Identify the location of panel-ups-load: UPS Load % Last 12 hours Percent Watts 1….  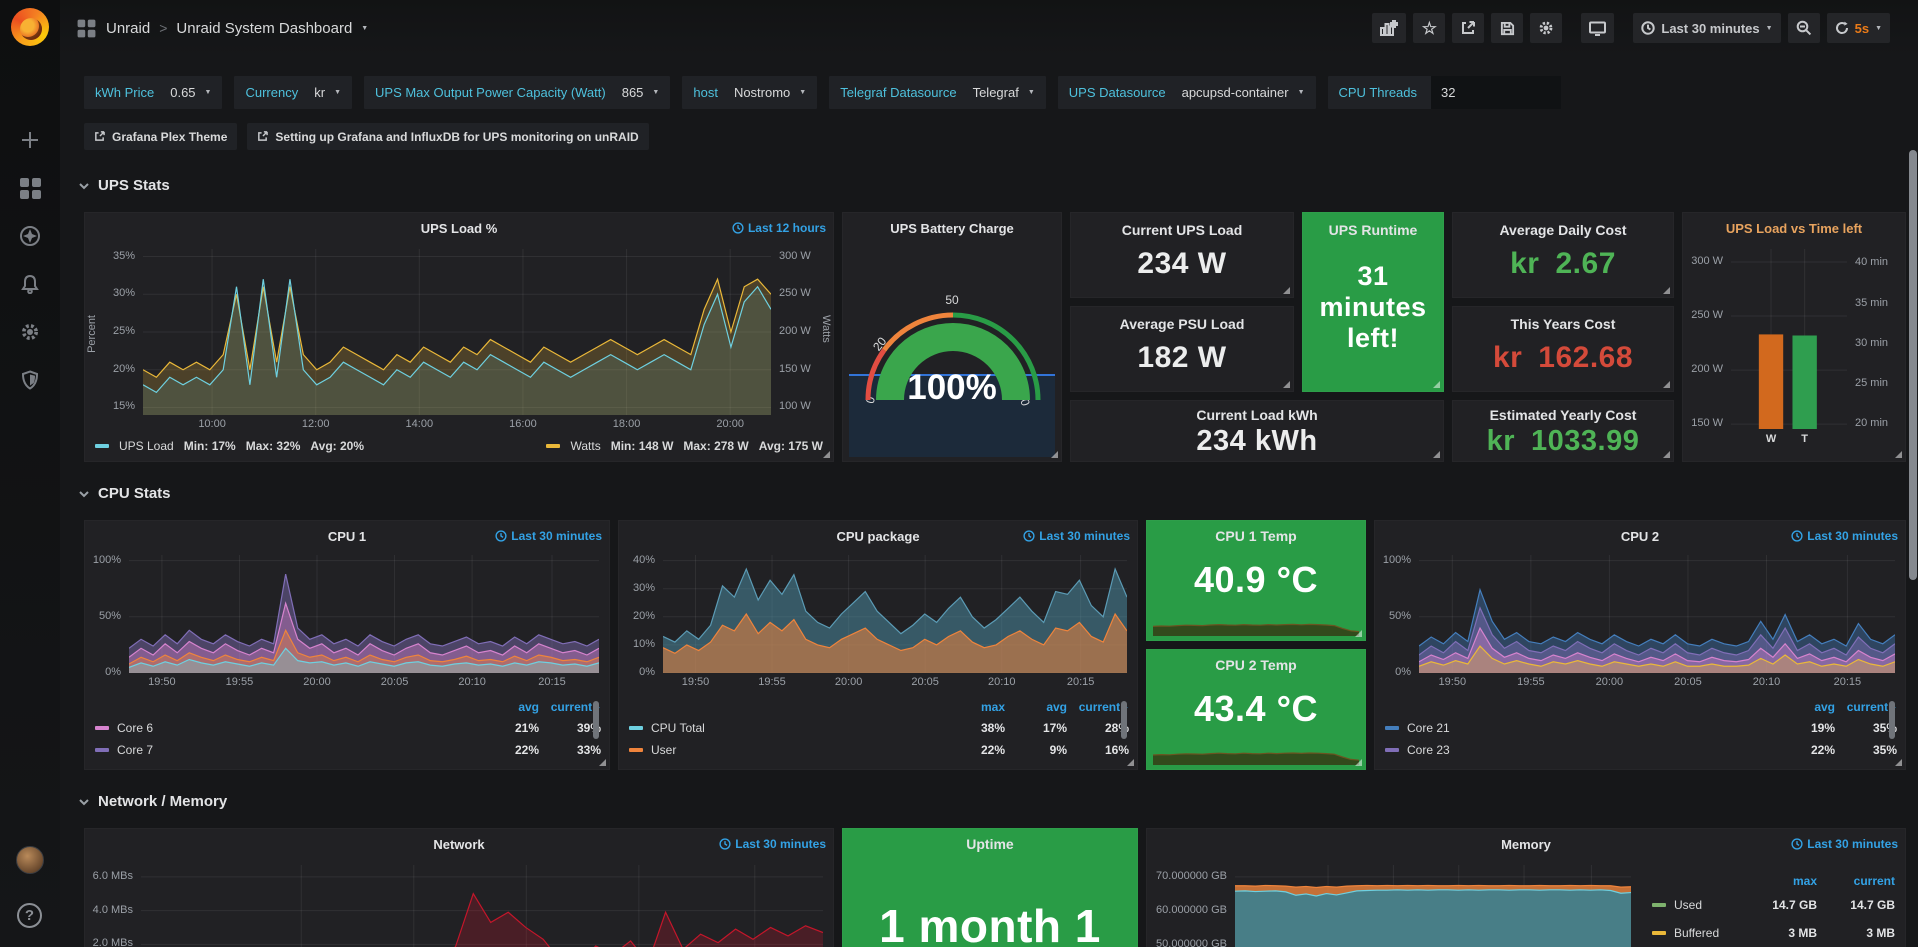
(459, 337).